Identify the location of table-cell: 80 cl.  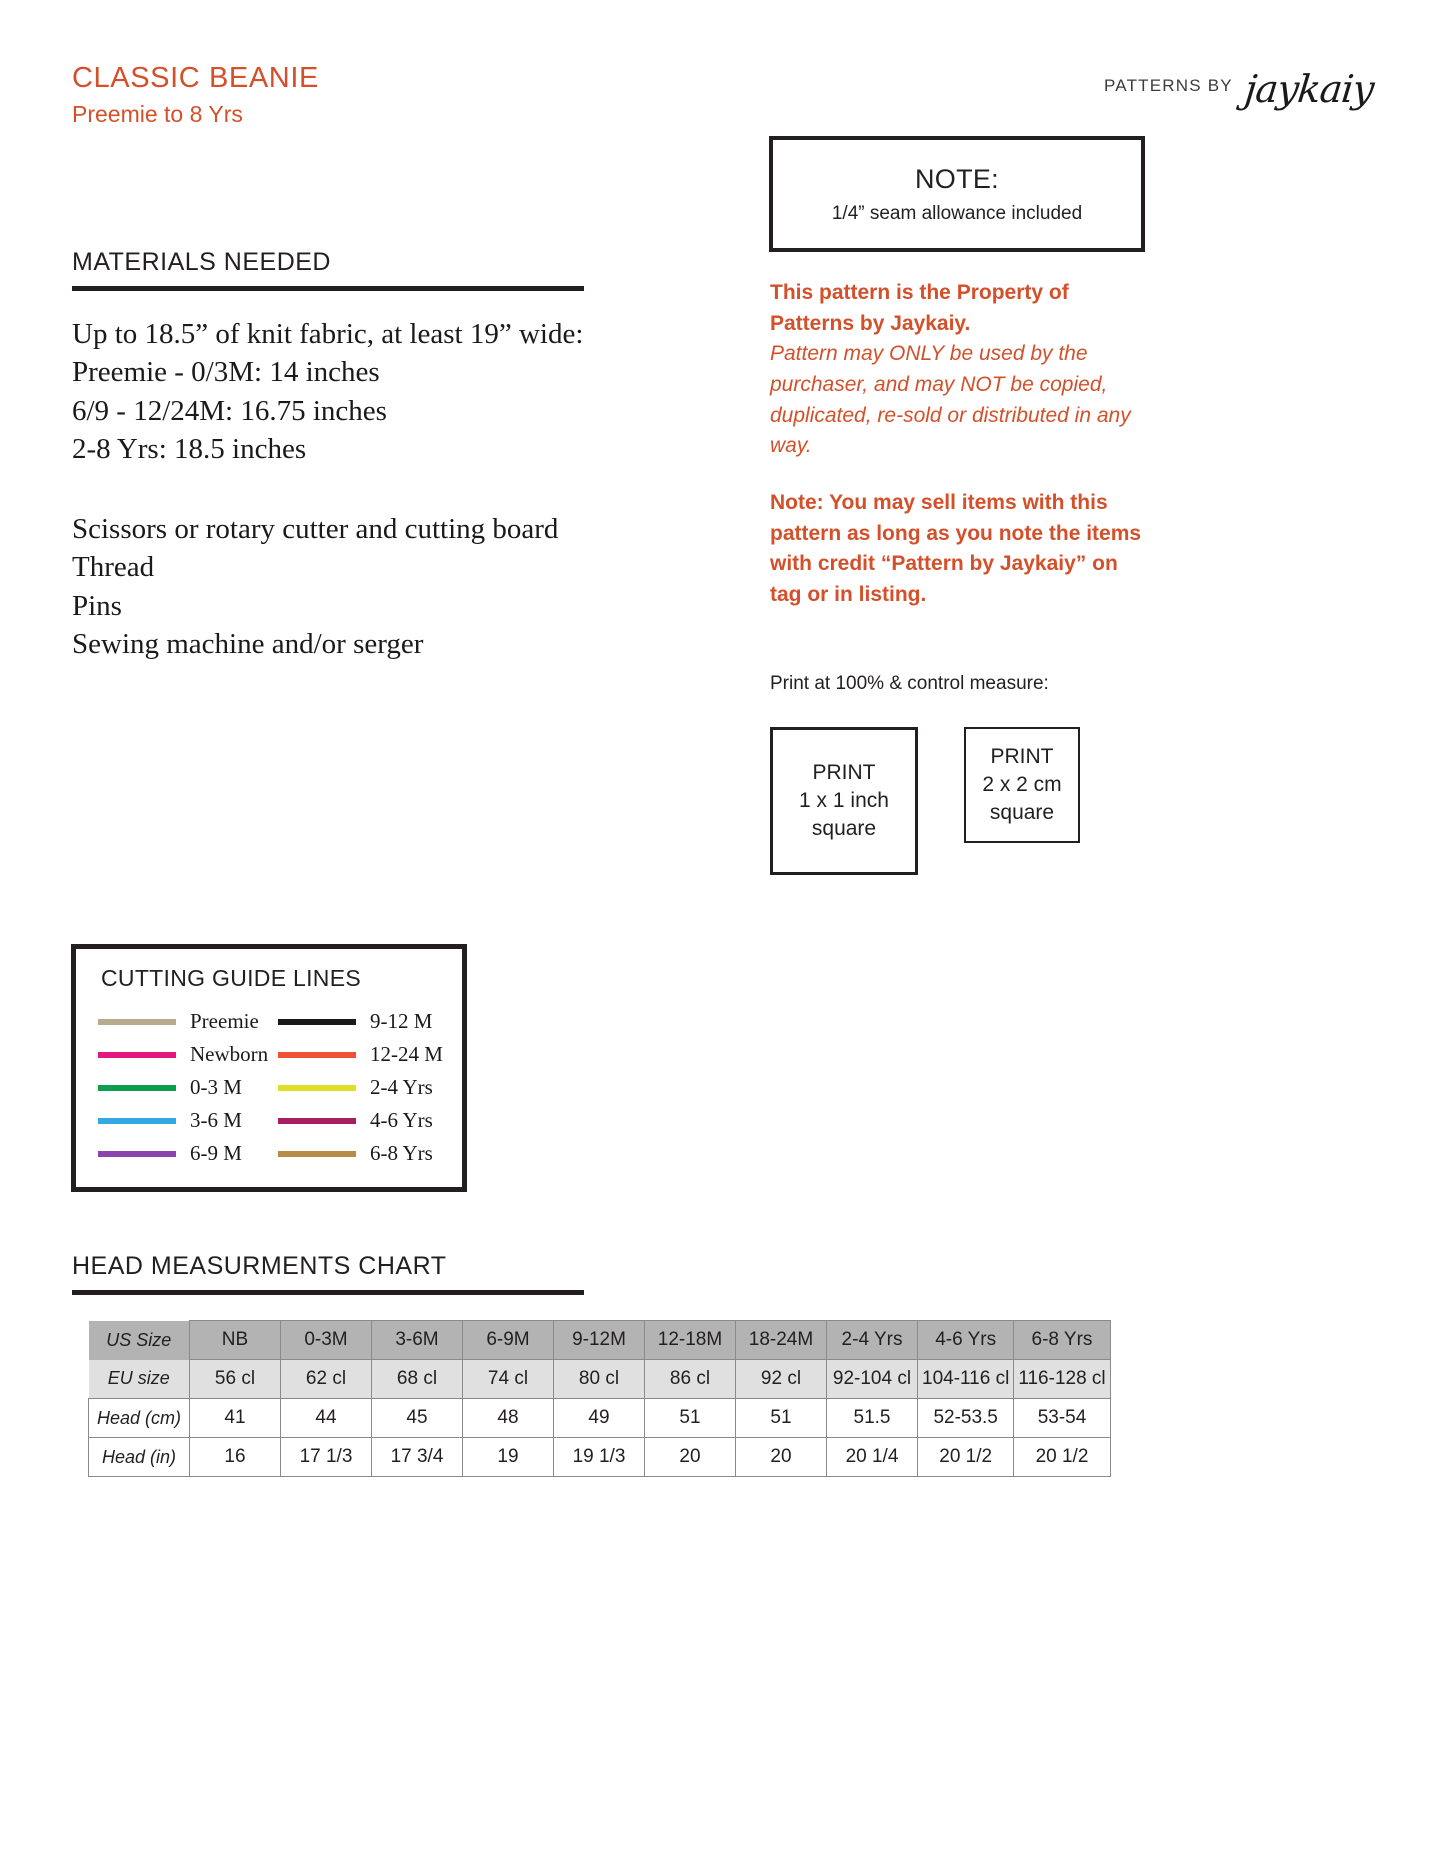
(599, 1379).